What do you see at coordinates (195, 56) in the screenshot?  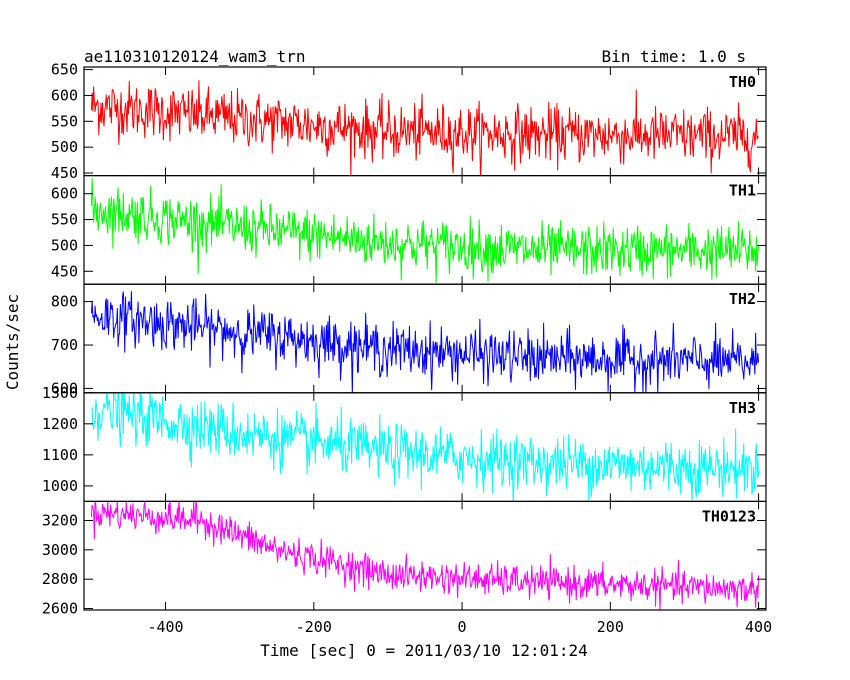 I see `chart-title-left: ae110310120124_wam3_trn` at bounding box center [195, 56].